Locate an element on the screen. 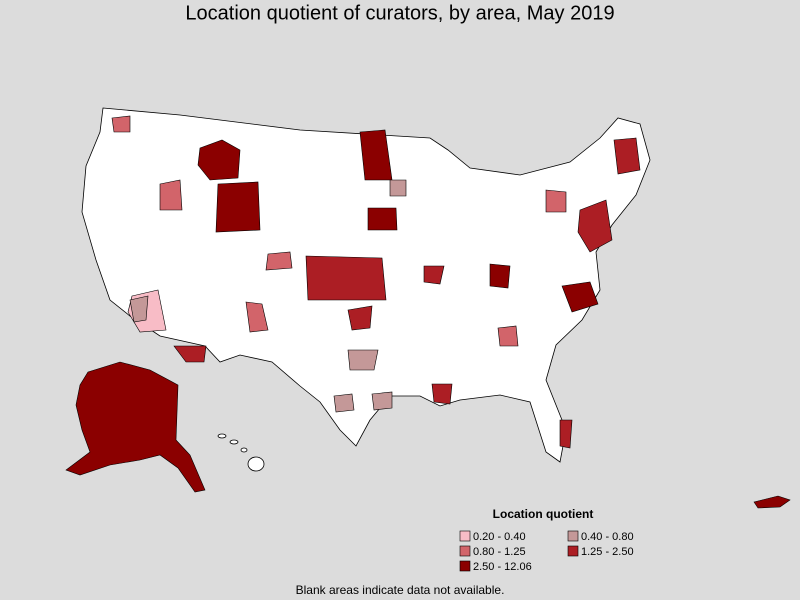 This screenshot has width=800, height=600. footnote: Blank areas indicate data not available. is located at coordinates (400, 590).